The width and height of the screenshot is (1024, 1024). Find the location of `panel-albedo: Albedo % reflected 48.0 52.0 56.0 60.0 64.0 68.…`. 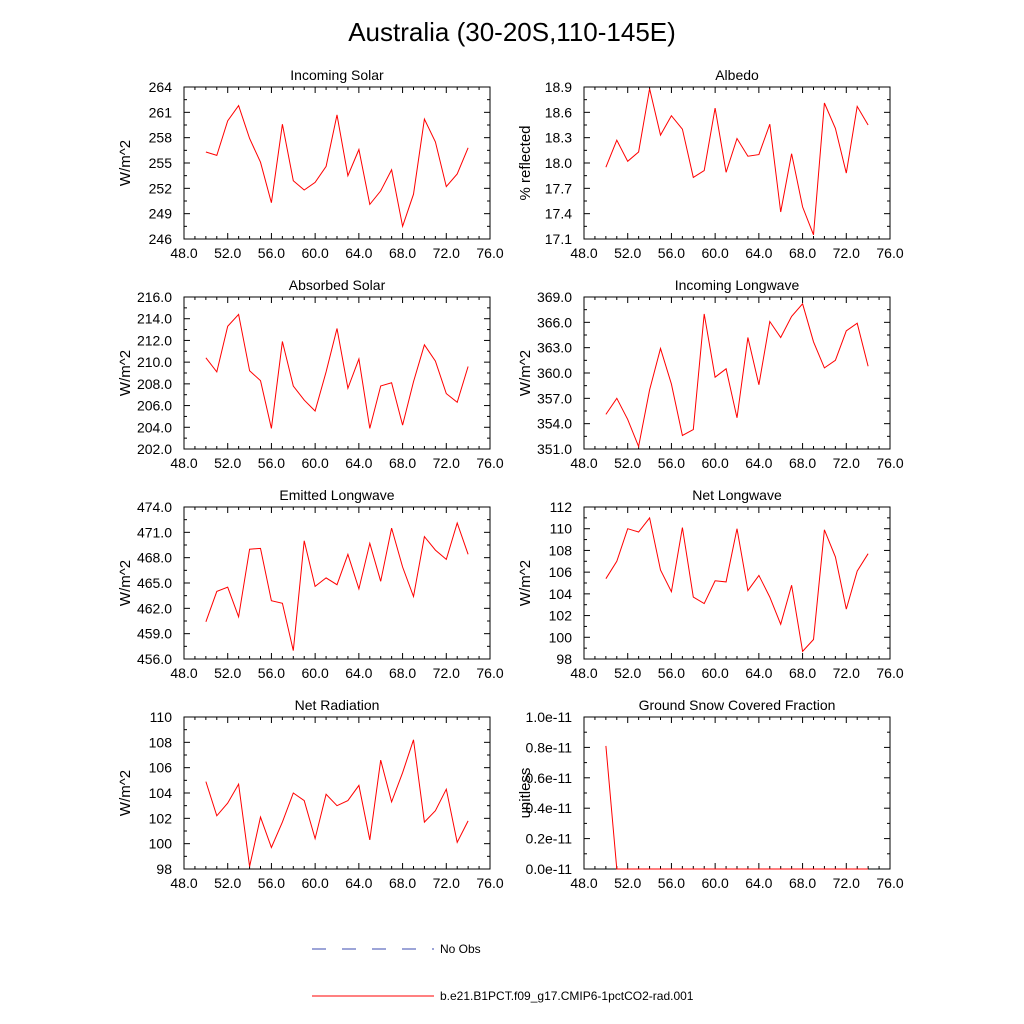

panel-albedo: Albedo % reflected 48.0 52.0 56.0 60.0 64.0 68.… is located at coordinates (710, 164).